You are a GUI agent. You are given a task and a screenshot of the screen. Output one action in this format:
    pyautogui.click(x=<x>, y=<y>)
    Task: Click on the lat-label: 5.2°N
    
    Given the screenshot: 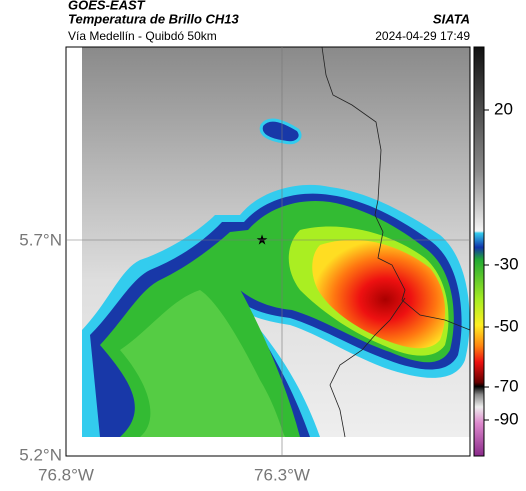 What is the action you would take?
    pyautogui.click(x=40, y=454)
    